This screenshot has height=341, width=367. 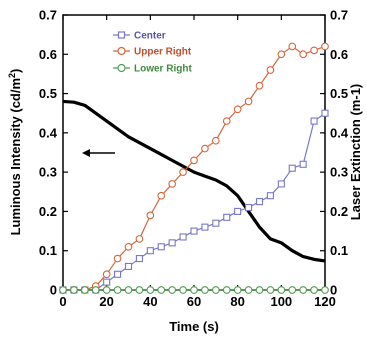 What do you see at coordinates (150, 301) in the screenshot?
I see `x-tick-label: 40` at bounding box center [150, 301].